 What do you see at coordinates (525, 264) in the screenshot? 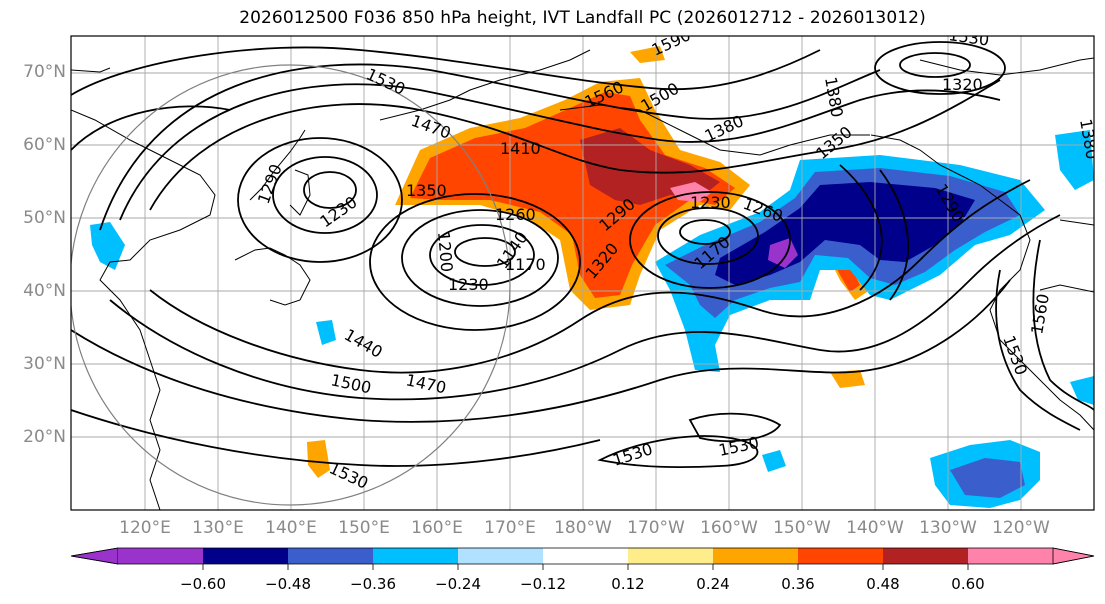
I see `contour-label: 1170` at bounding box center [525, 264].